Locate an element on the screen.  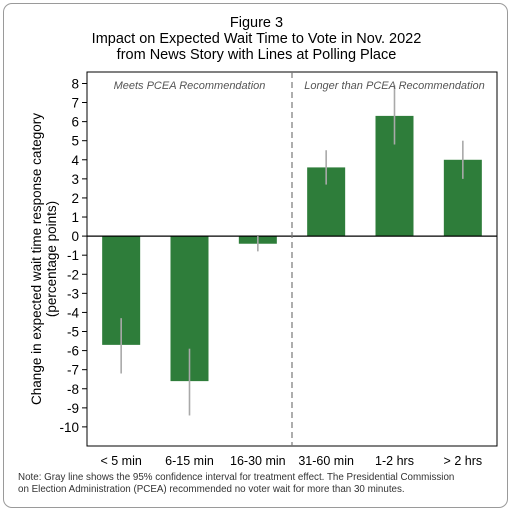
x-tick-label: 31-60 min is located at coordinates (326, 461).